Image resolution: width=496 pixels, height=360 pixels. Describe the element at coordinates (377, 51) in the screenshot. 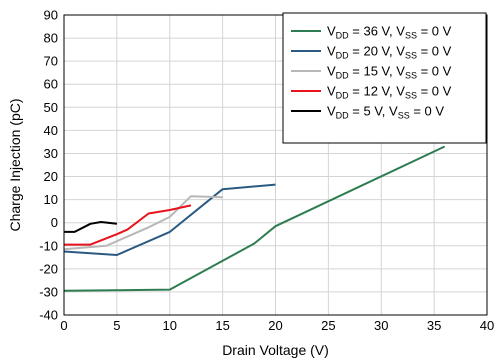

I see `legend-entry-part: = 20 V, V` at that location.